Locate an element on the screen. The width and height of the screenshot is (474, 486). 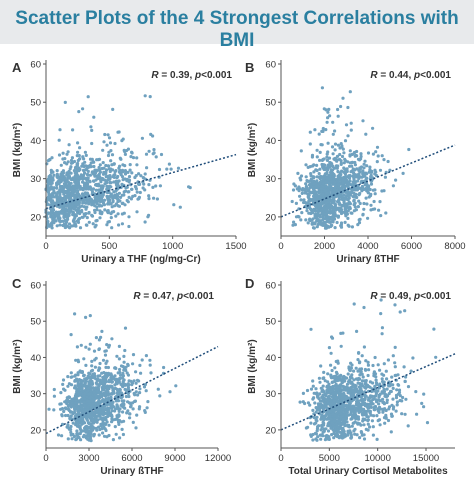
panel-c-y-tick-label: 30 is located at coordinates (35, 394).